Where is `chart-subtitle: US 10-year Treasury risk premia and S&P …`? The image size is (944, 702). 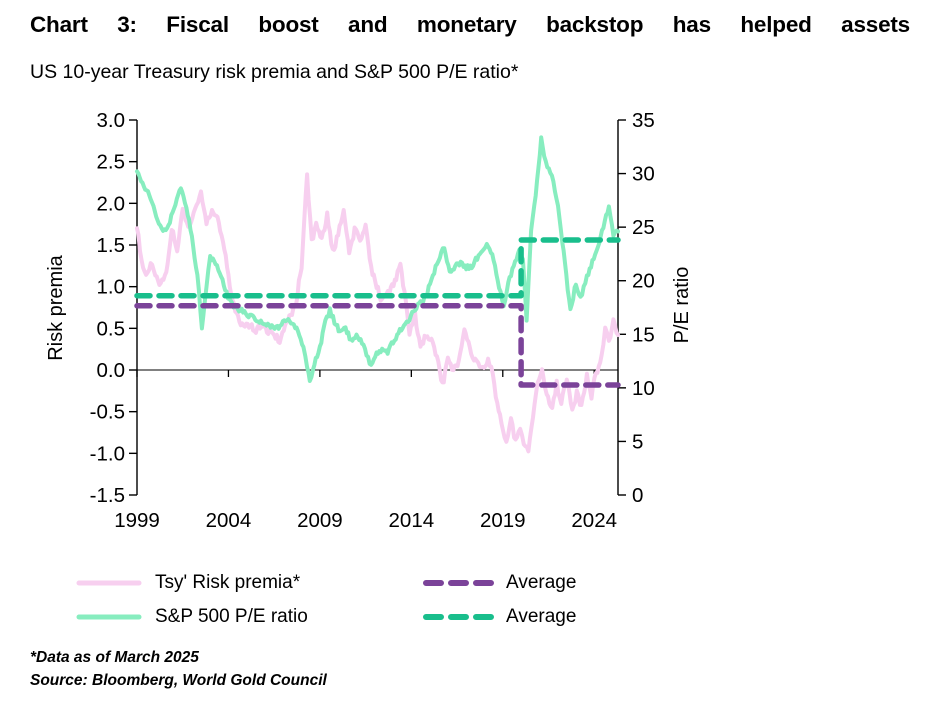
chart-subtitle: US 10-year Treasury risk premia and S&P … is located at coordinates (274, 72).